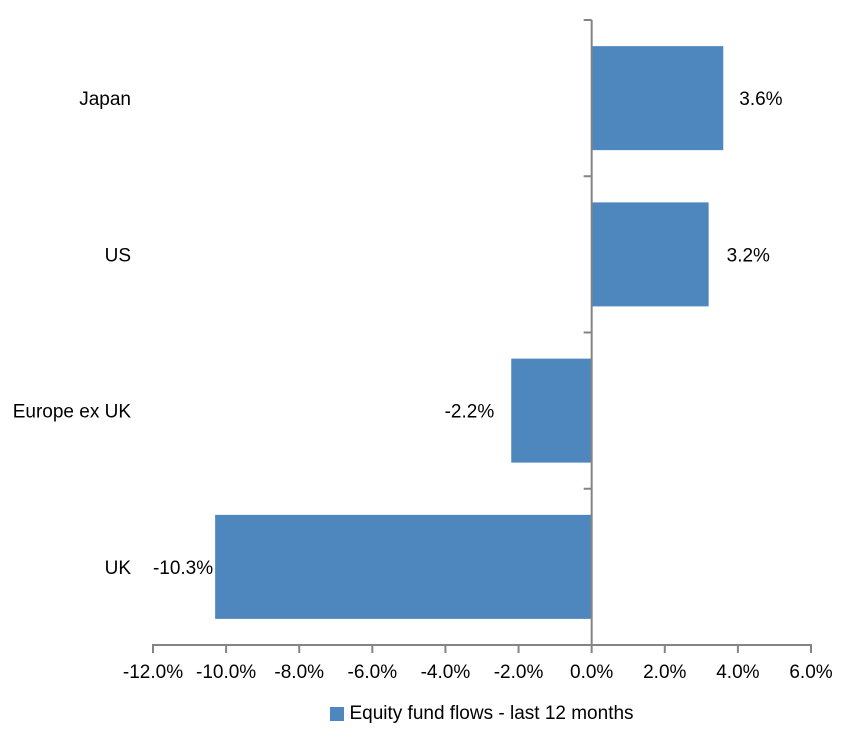  Describe the element at coordinates (105, 99) in the screenshot. I see `category-label-japan: Japan` at that location.